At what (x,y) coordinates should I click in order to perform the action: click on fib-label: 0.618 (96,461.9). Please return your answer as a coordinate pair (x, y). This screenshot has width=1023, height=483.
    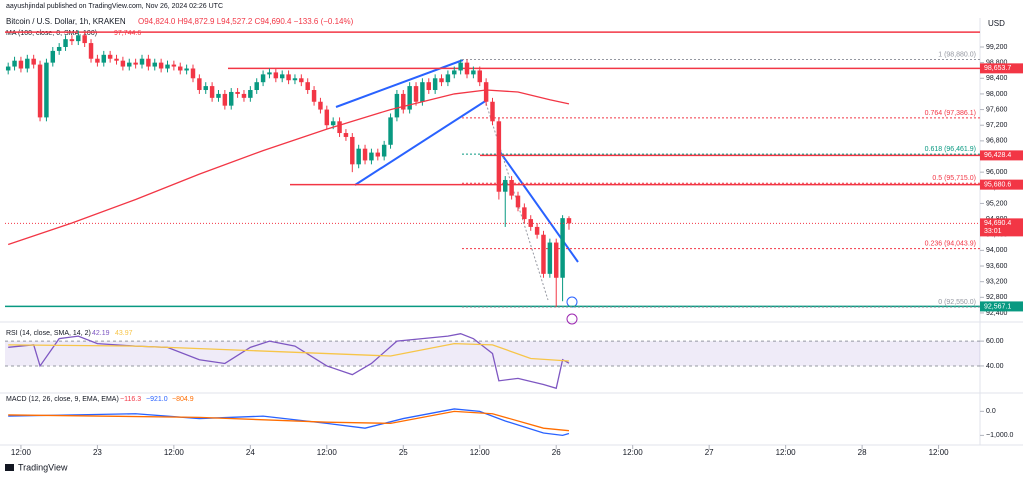
    Looking at the image, I should click on (950, 149).